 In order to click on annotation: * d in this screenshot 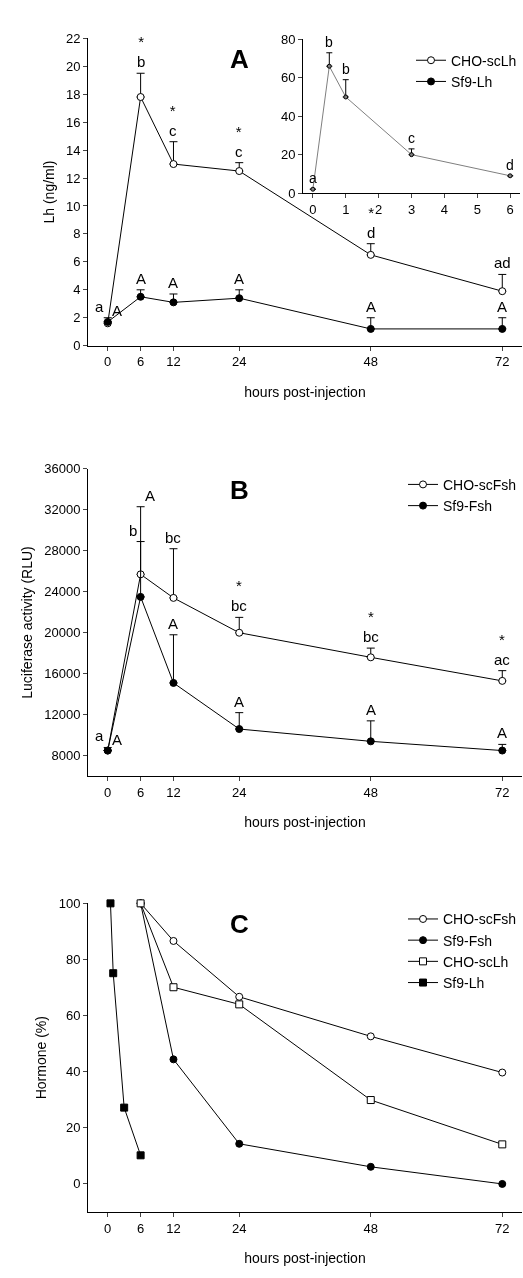, I will do `click(371, 222)`.